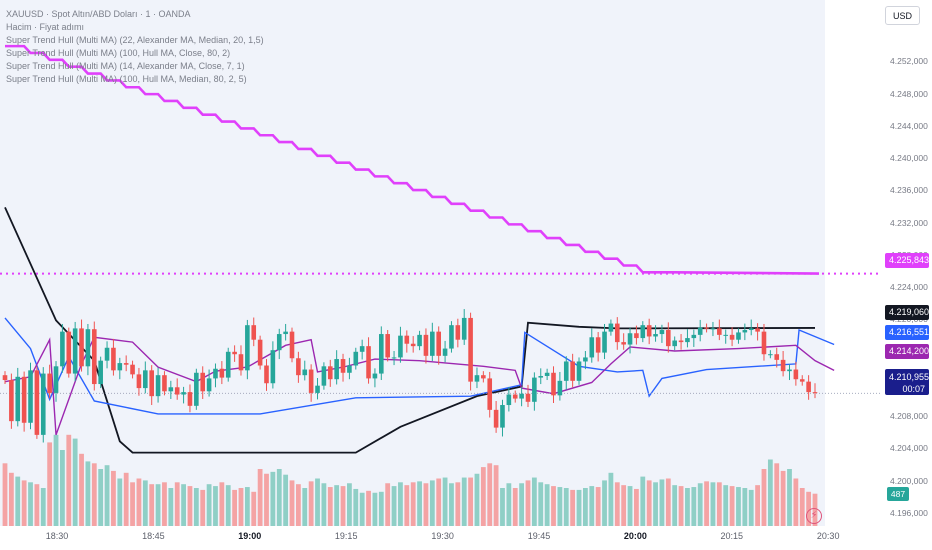 The height and width of the screenshot is (550, 932). What do you see at coordinates (410, 480) in the screenshot?
I see `volume-bars` at bounding box center [410, 480].